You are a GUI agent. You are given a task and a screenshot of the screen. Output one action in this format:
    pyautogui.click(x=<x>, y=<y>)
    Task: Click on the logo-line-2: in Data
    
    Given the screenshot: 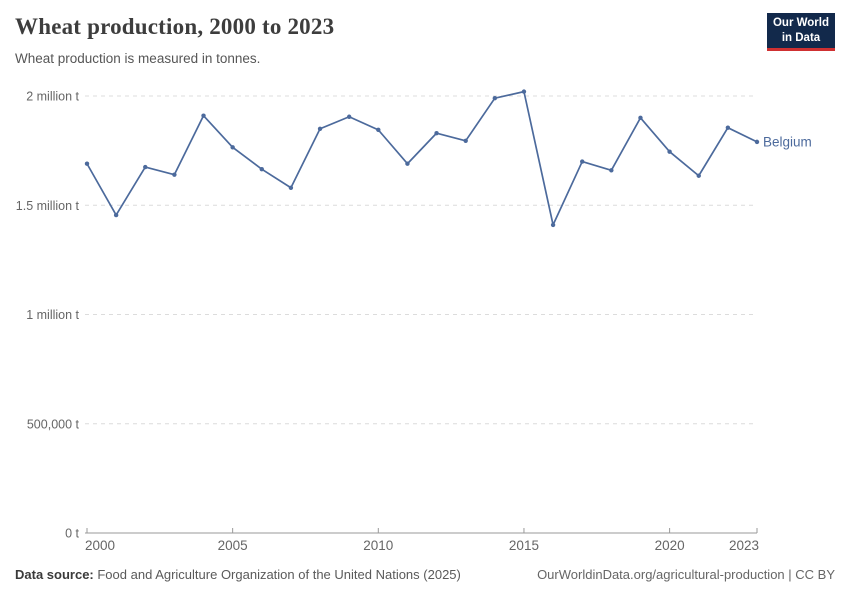 What is the action you would take?
    pyautogui.click(x=801, y=37)
    